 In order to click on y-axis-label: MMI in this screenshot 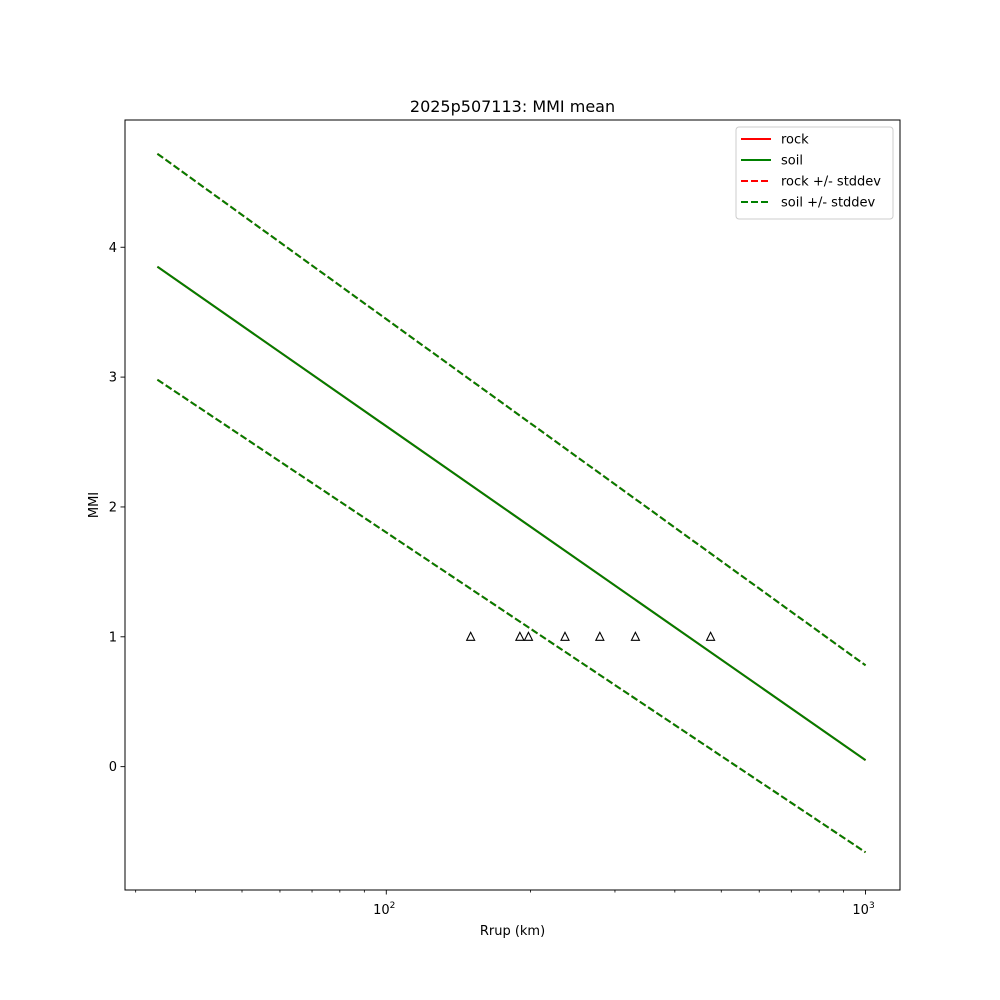, I will do `click(94, 505)`.